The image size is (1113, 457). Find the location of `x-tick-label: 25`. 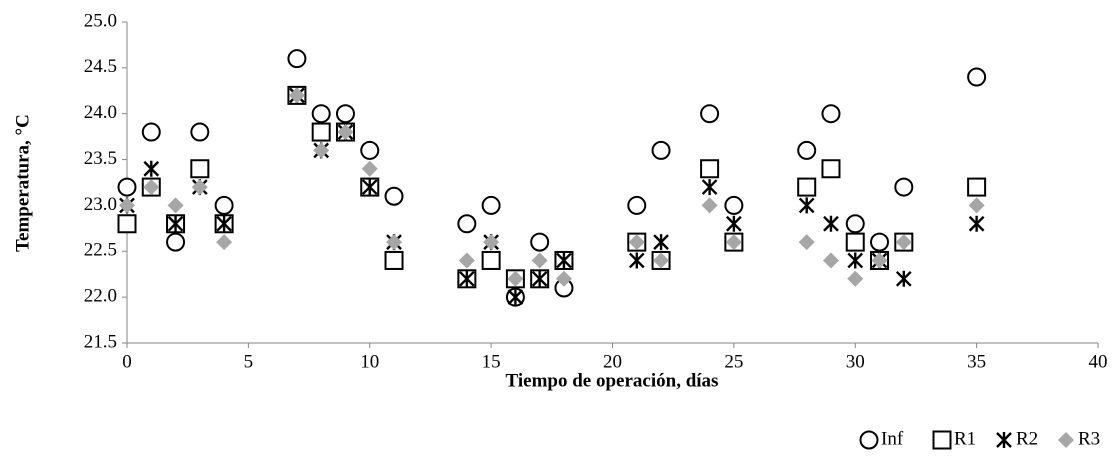

x-tick-label: 25 is located at coordinates (733, 361).